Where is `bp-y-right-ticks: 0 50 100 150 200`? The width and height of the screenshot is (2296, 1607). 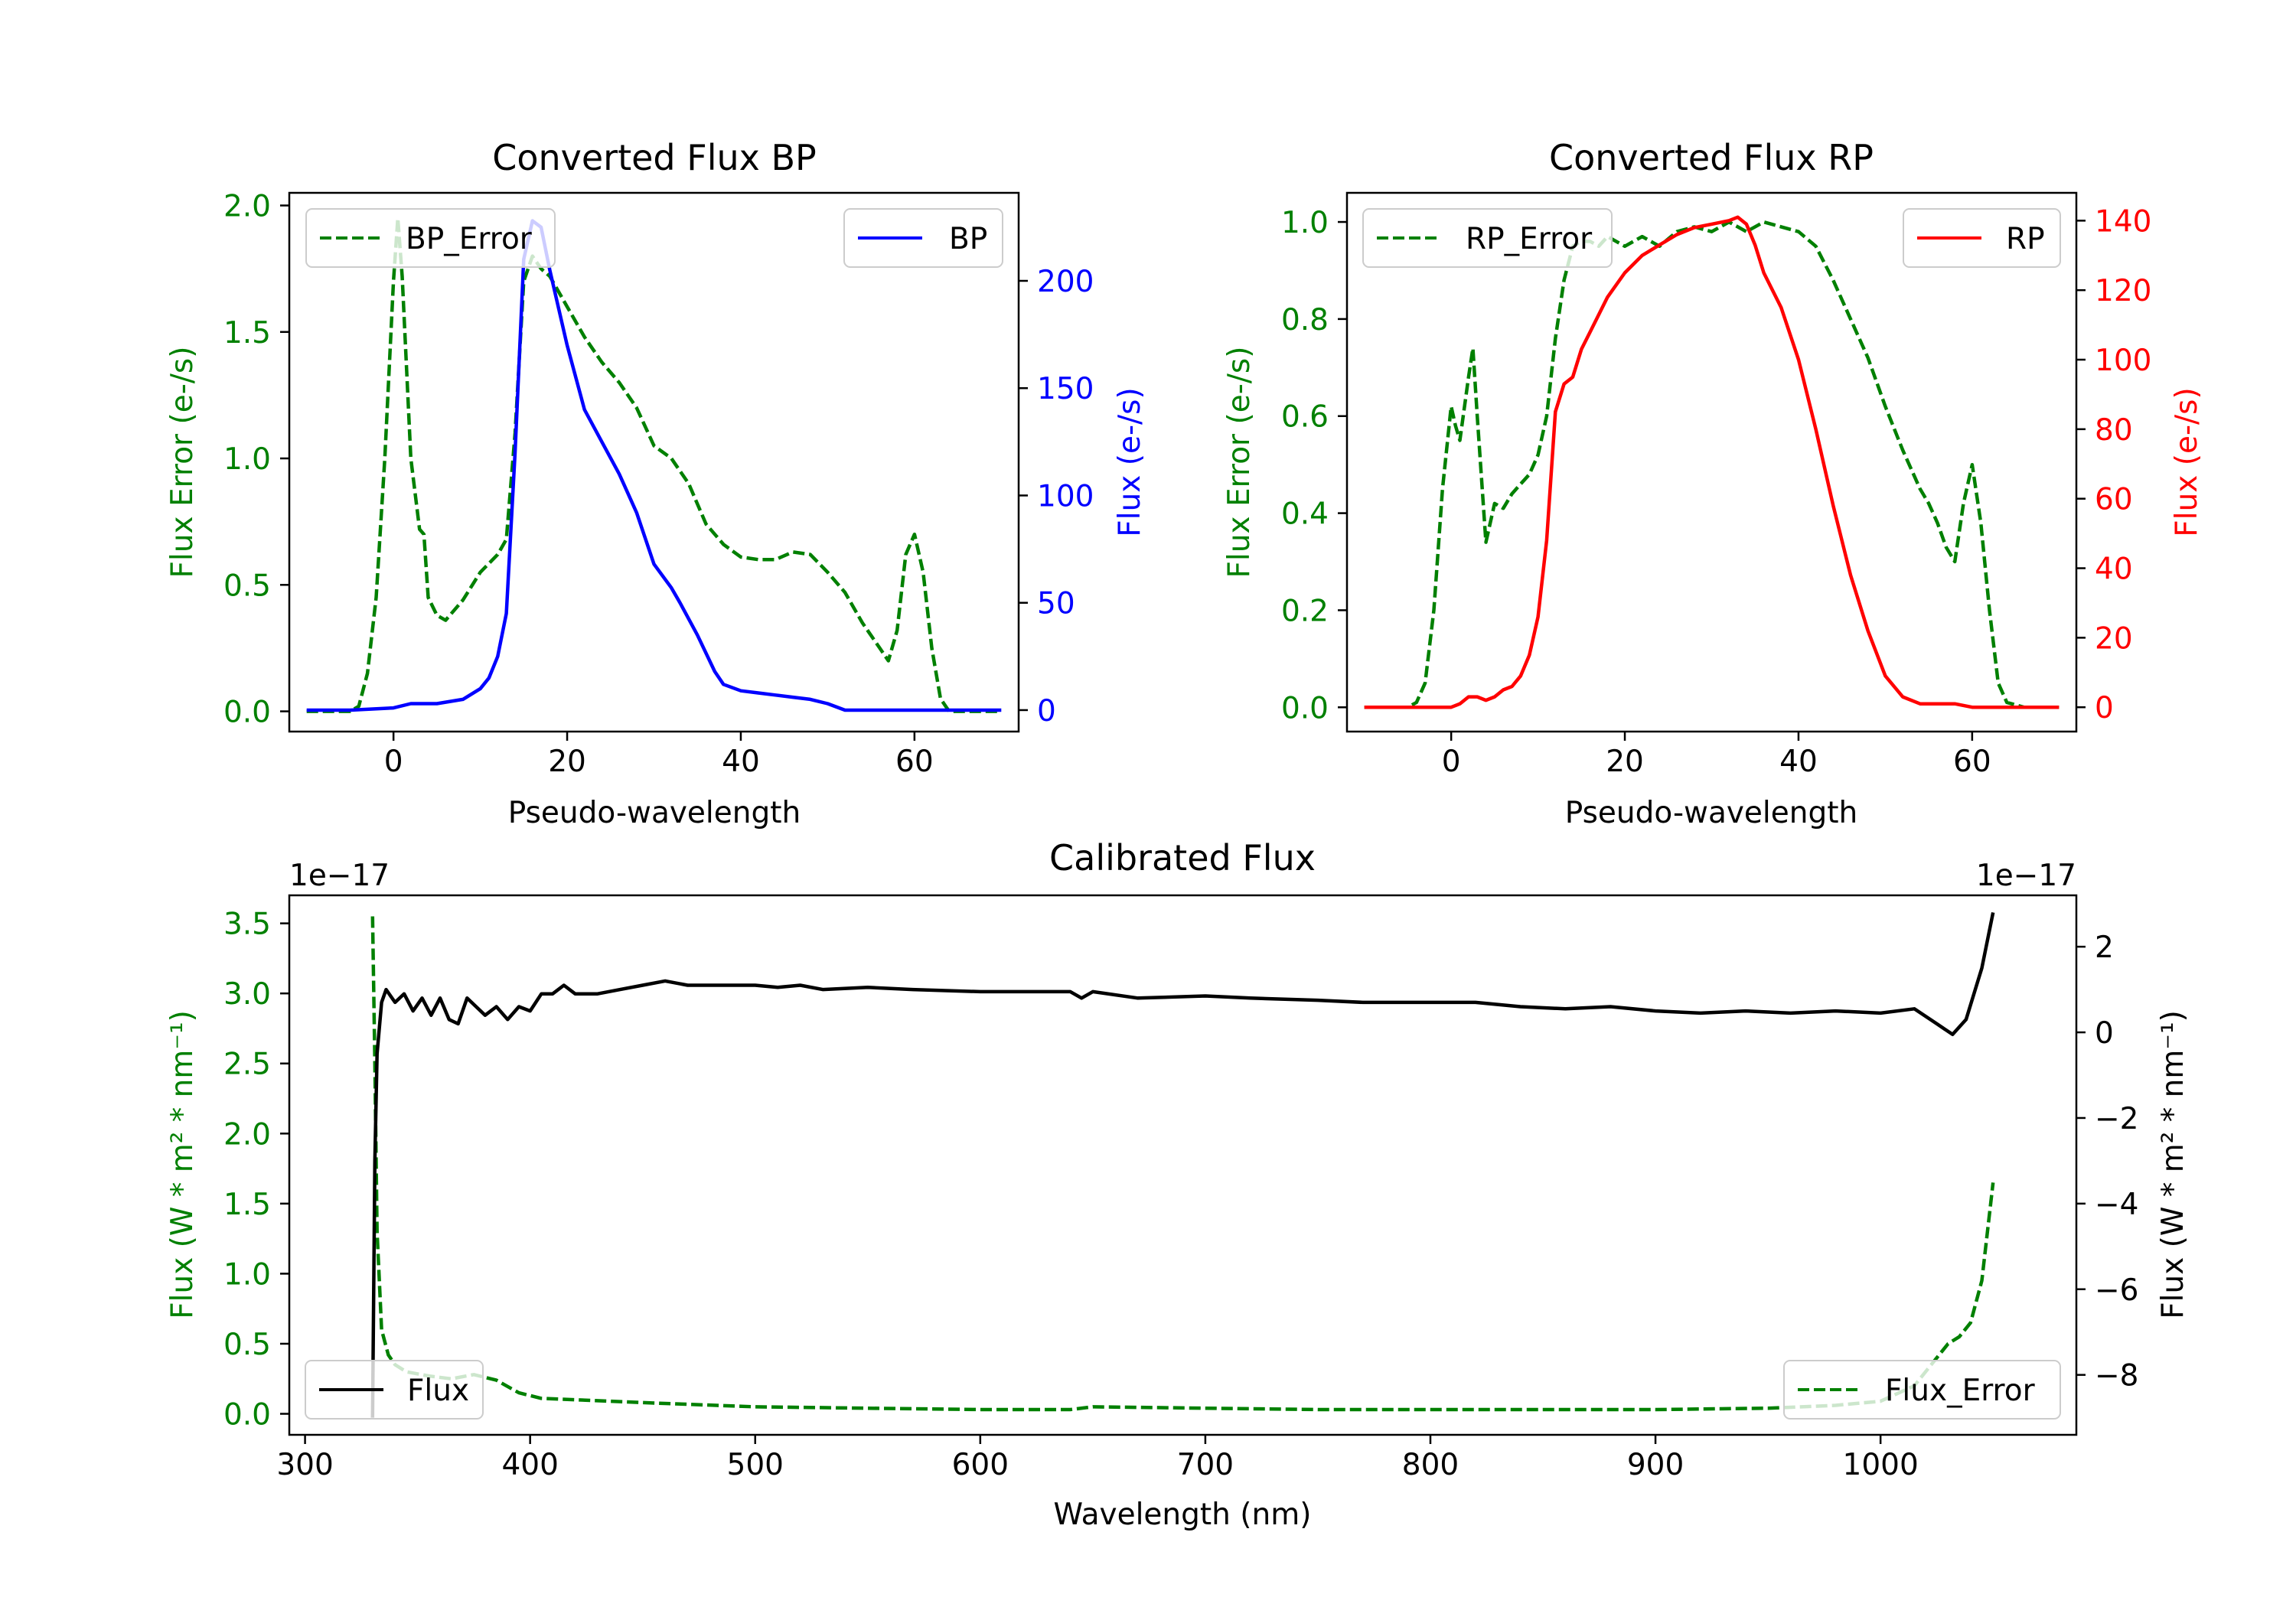 bp-y-right-ticks: 0 50 100 150 200 is located at coordinates (1056, 497).